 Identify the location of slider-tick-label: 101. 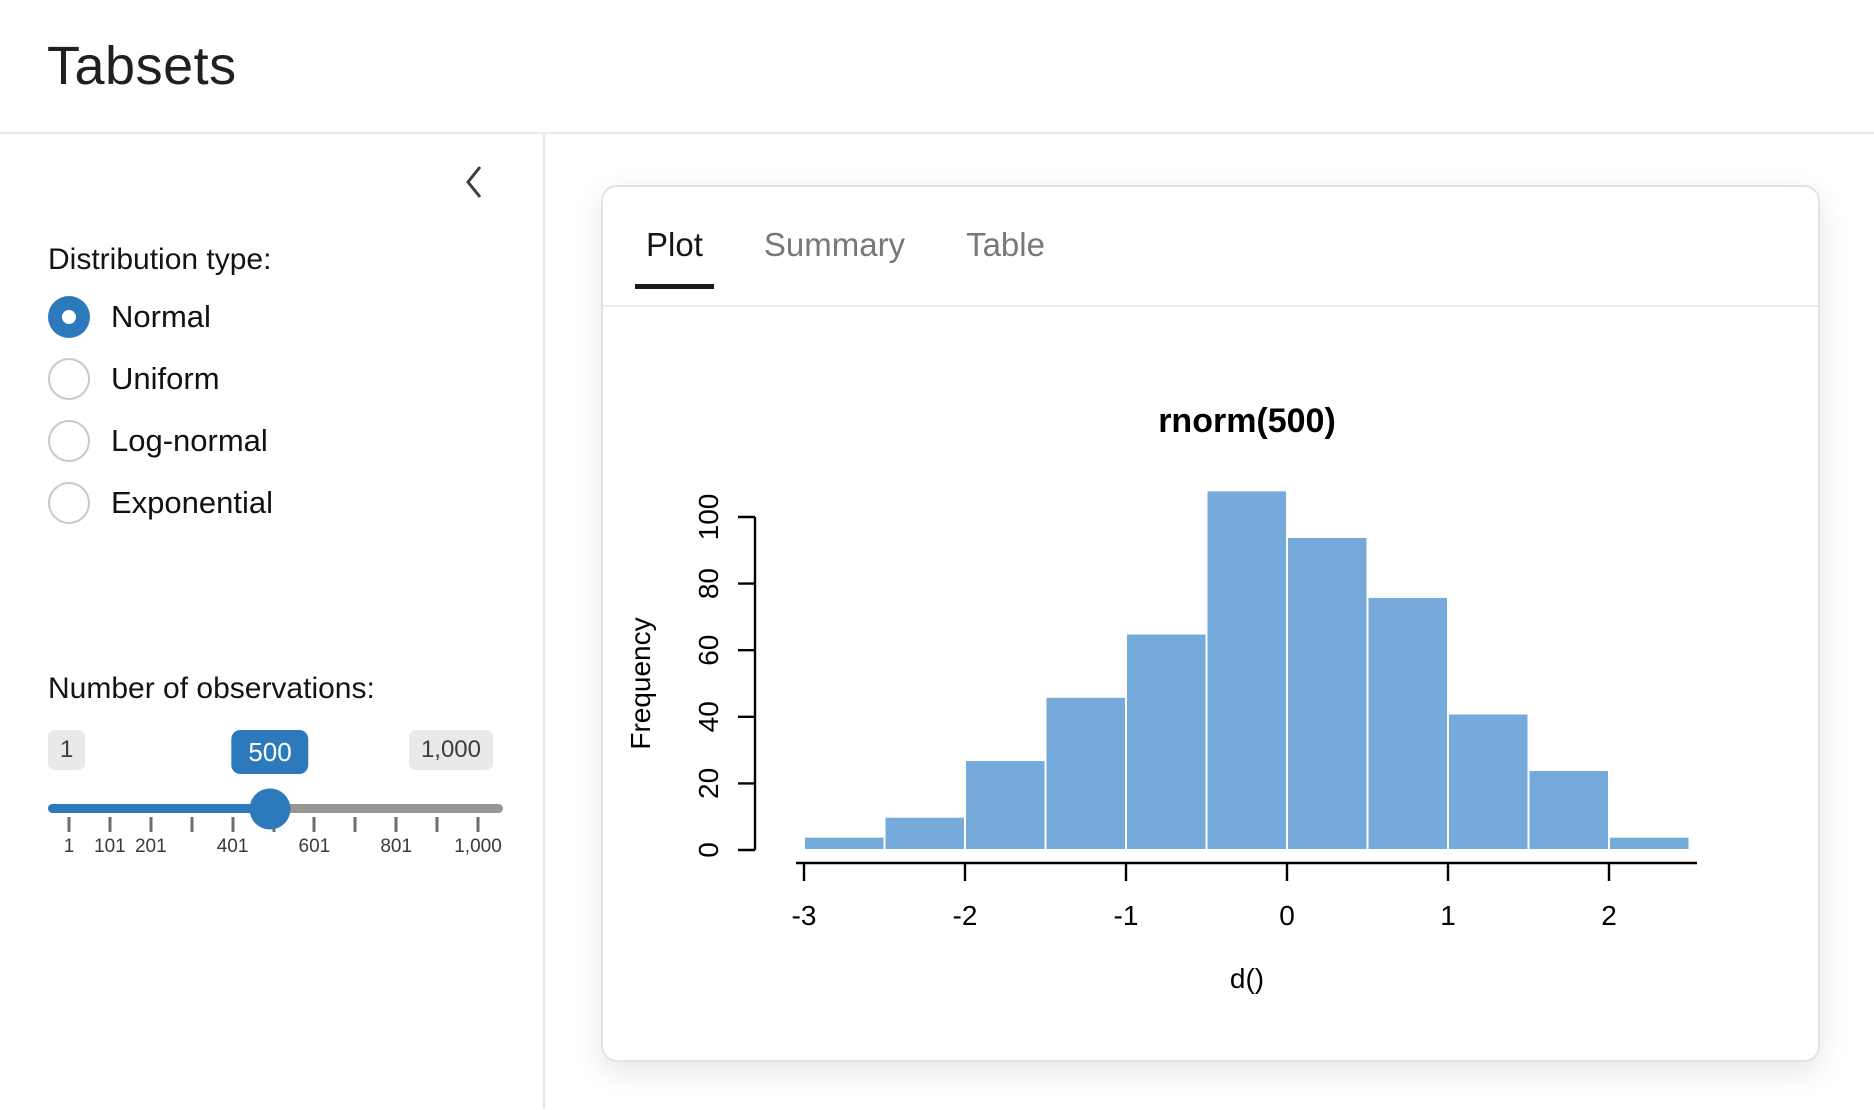
(110, 846).